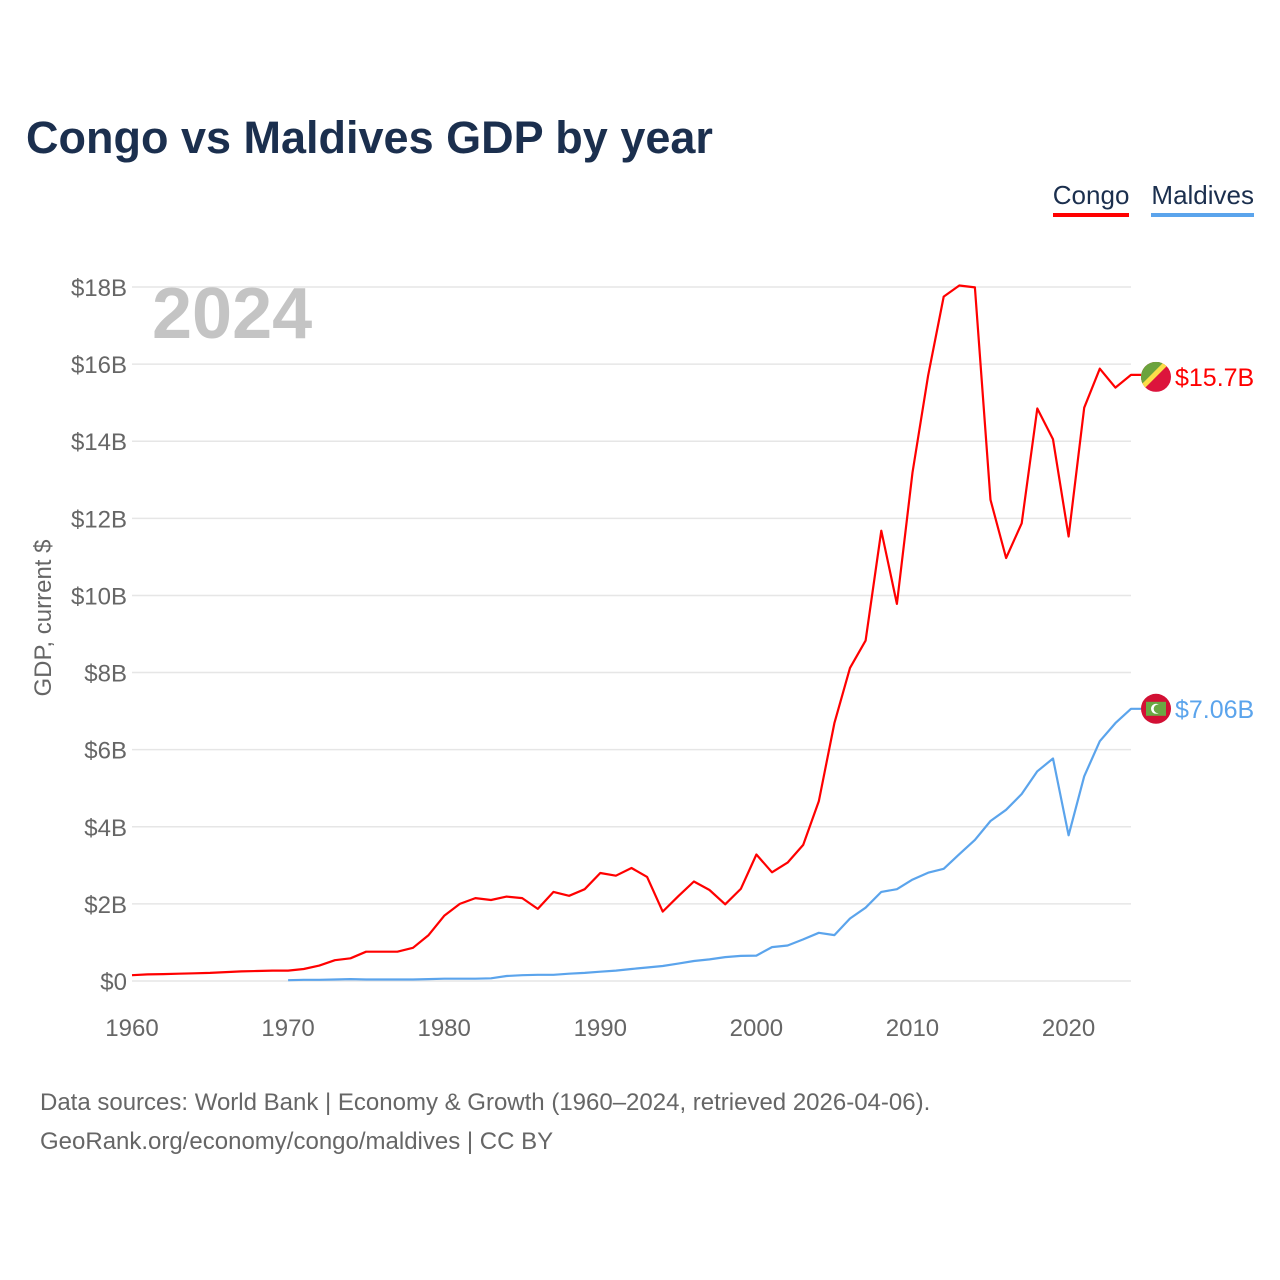  Describe the element at coordinates (105, 751) in the screenshot. I see `y-tick-label: $6B` at that location.